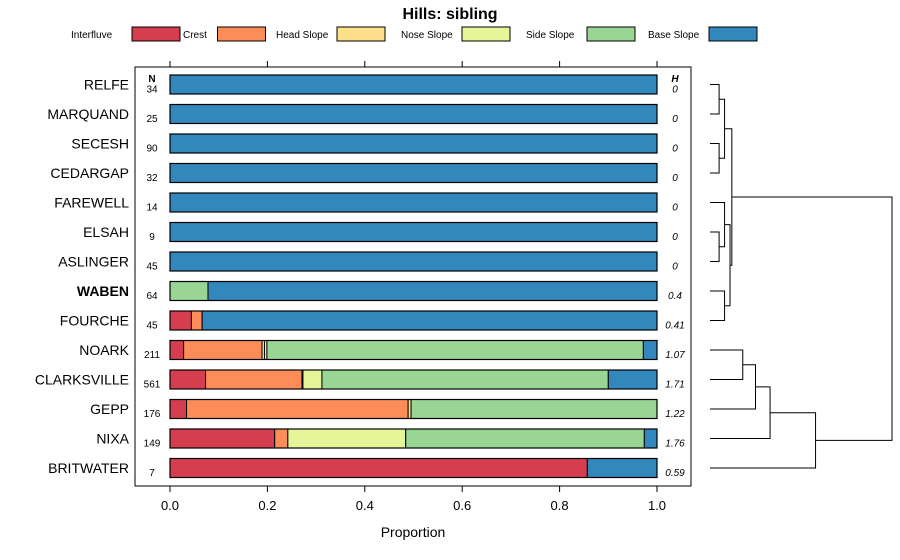  Describe the element at coordinates (152, 119) in the screenshot. I see `n-value-marquand: 25` at that location.